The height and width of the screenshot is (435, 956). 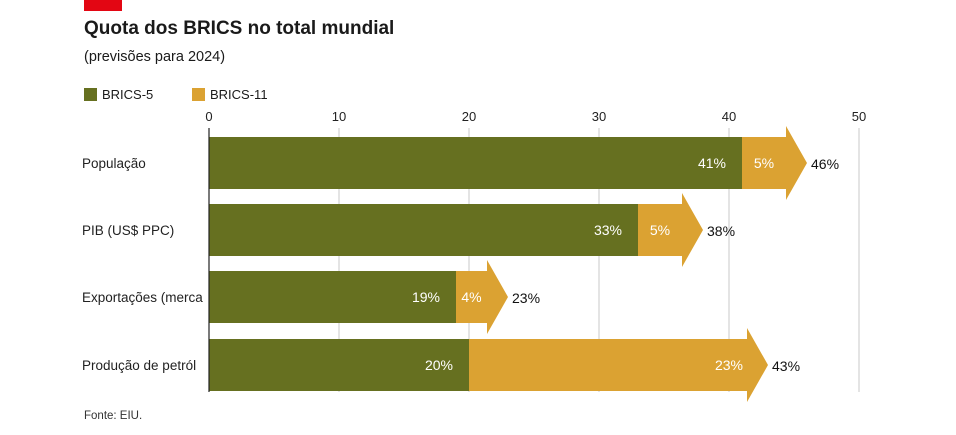 I want to click on total-label: 43%, so click(x=786, y=366).